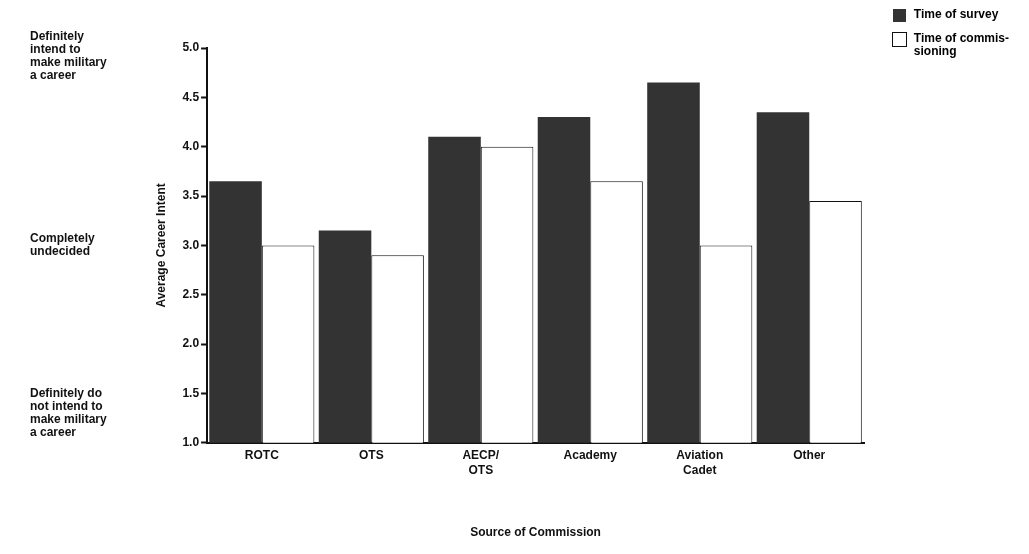  What do you see at coordinates (535, 532) in the screenshot?
I see `x-axis-title: Source of Commission` at bounding box center [535, 532].